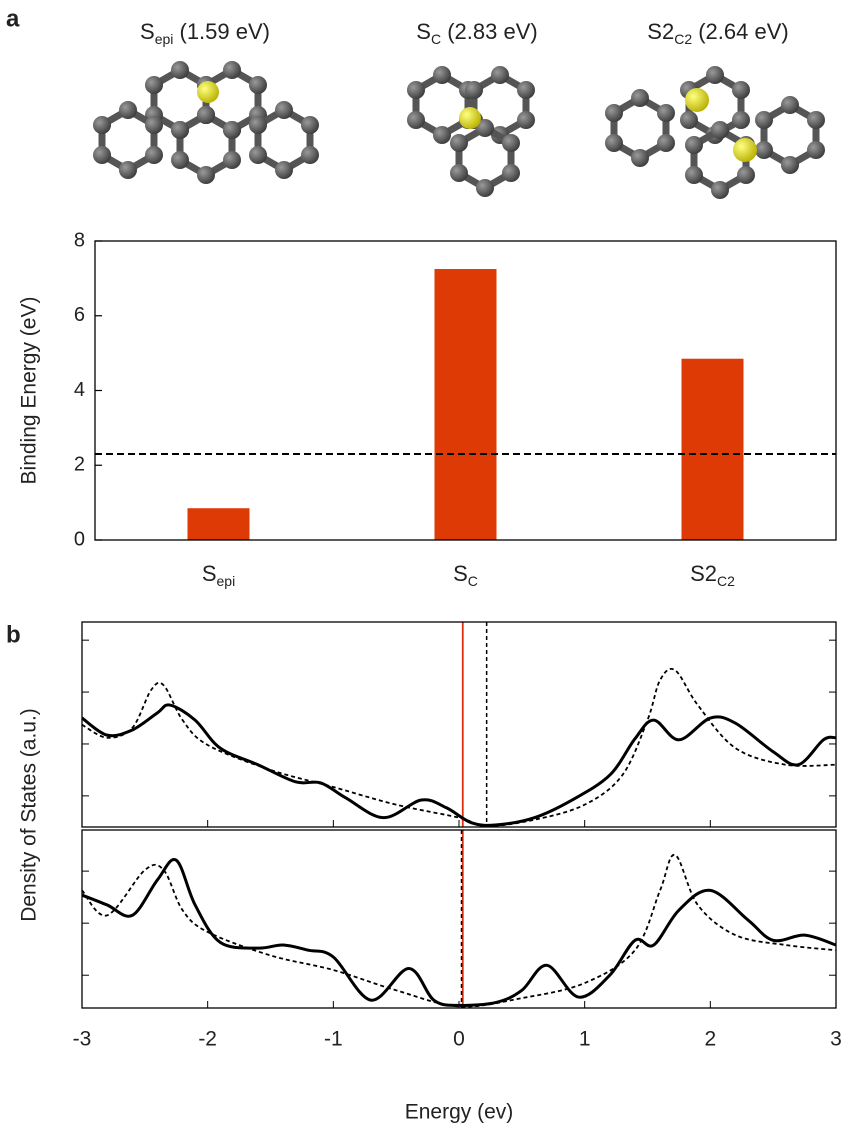 This screenshot has width=845, height=1129. What do you see at coordinates (79, 465) in the screenshot?
I see `y-tick-label: 2` at bounding box center [79, 465].